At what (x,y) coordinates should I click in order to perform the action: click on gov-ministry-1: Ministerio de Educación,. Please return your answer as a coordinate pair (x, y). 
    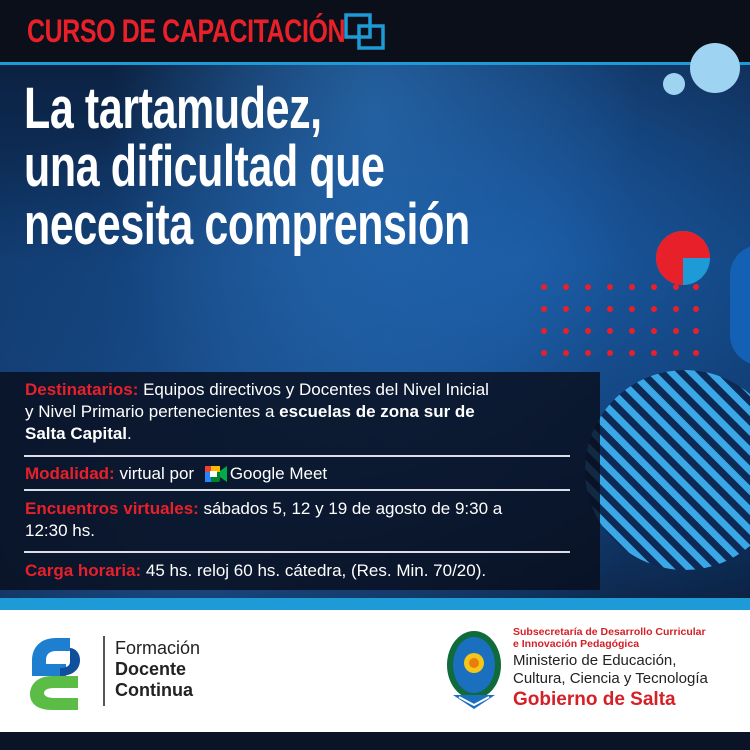
    Looking at the image, I should click on (595, 660).